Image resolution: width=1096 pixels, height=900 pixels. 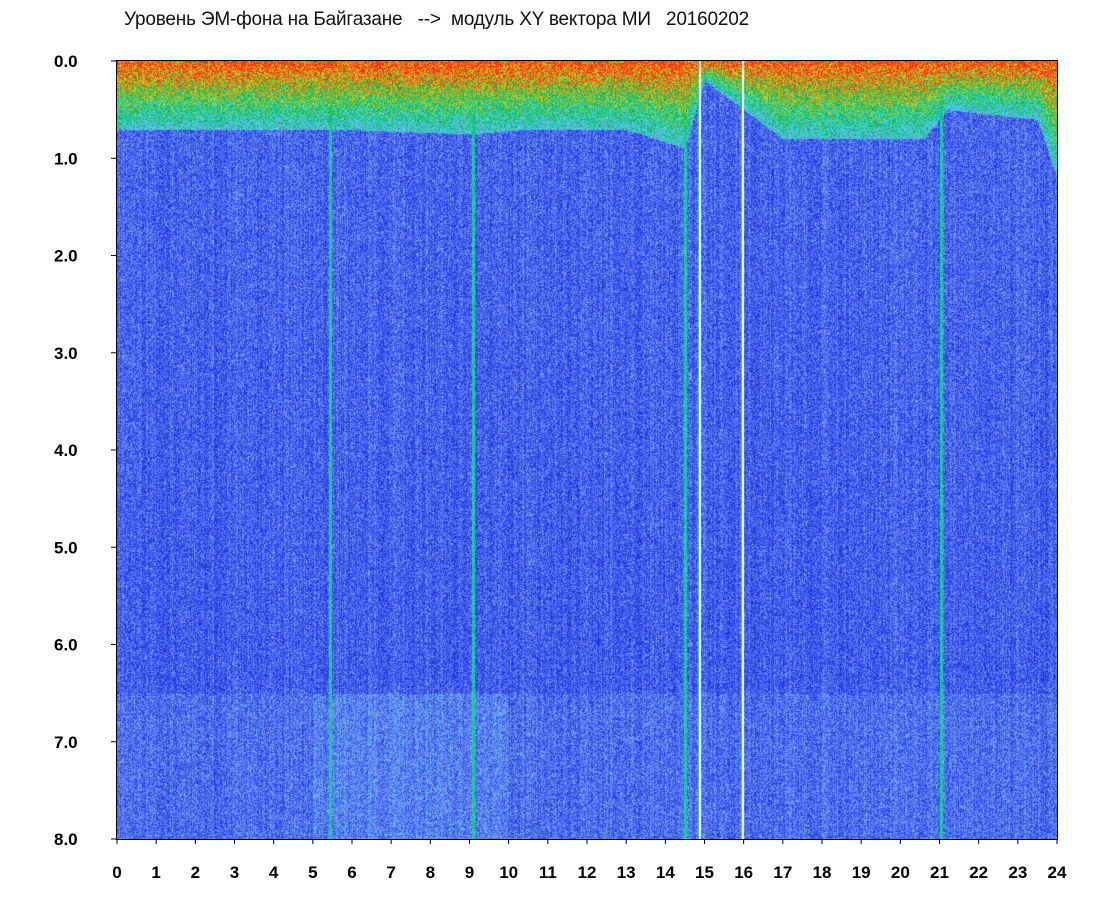 I want to click on x-tick-label: 5, so click(x=312, y=872).